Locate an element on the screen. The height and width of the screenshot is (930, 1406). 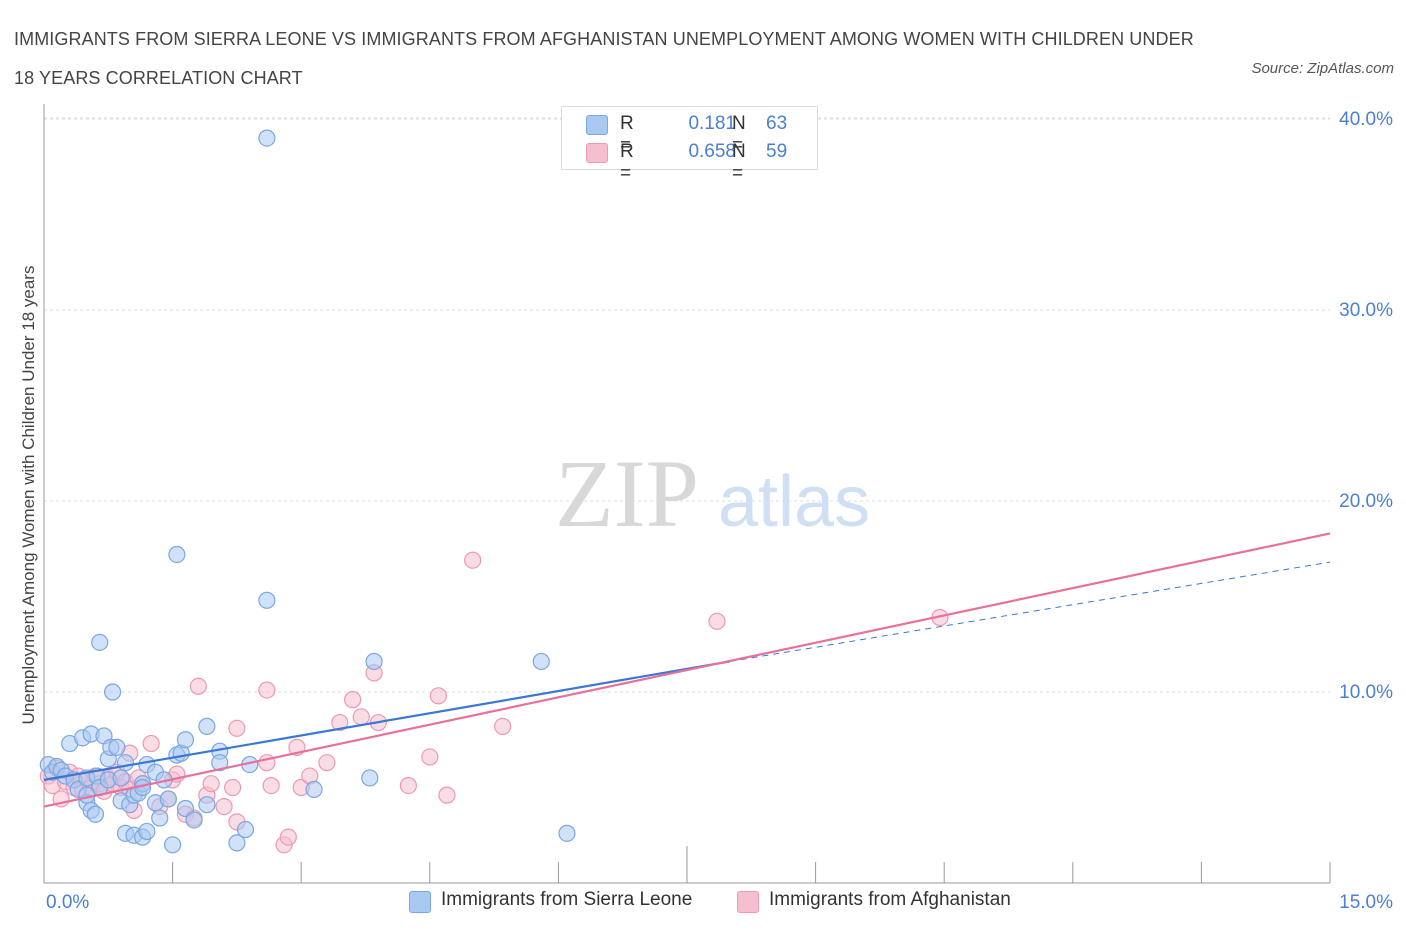
bottom-legend-label: Immigrants from Afghanistan is located at coordinates (890, 899).